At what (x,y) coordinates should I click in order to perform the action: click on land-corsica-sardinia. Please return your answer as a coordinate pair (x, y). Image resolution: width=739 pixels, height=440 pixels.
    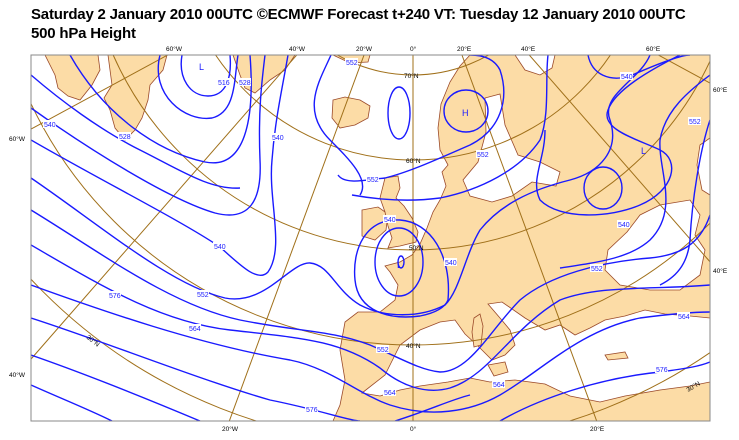
    Looking at the image, I should click on (477, 330).